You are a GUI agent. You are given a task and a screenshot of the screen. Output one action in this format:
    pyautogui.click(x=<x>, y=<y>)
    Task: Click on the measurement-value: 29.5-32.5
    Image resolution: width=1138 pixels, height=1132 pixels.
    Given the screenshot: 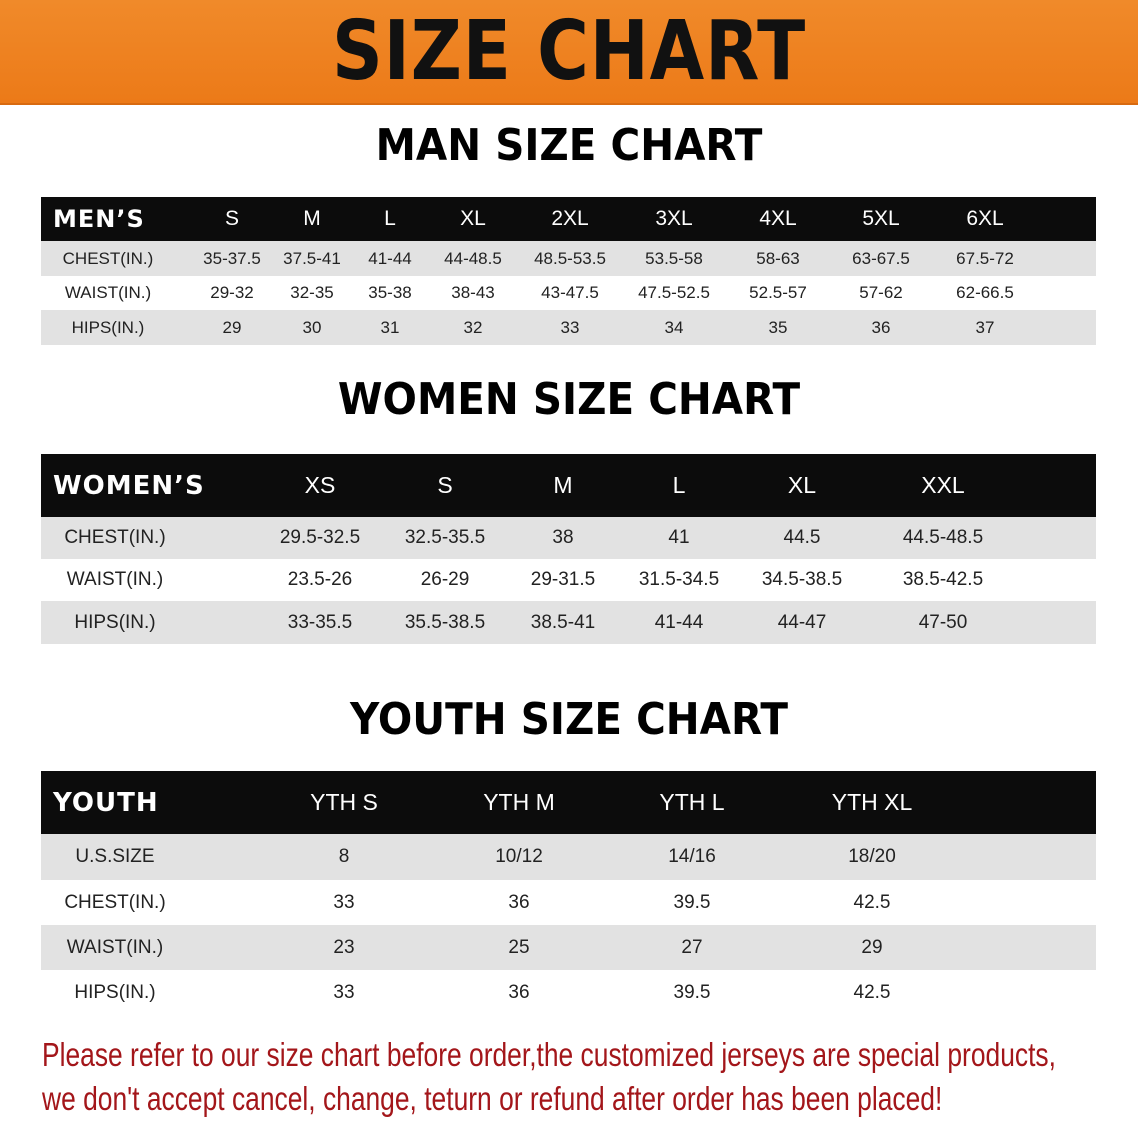 What is the action you would take?
    pyautogui.click(x=320, y=537)
    